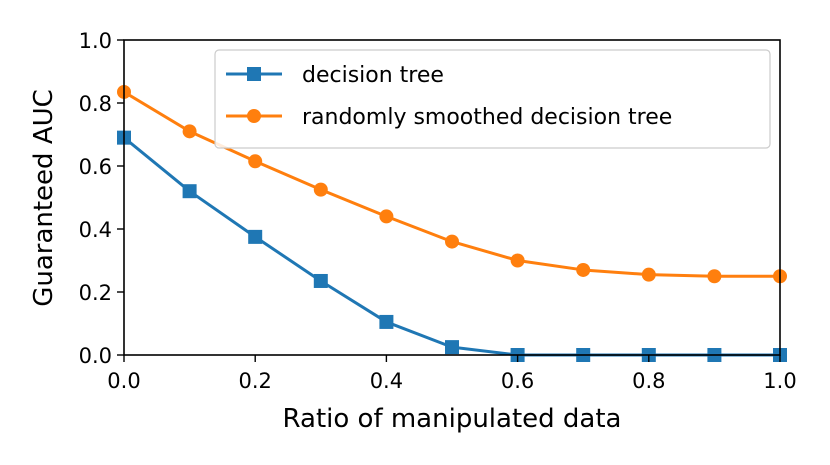  Describe the element at coordinates (95, 167) in the screenshot. I see `y-tick-label: 0.6` at that location.